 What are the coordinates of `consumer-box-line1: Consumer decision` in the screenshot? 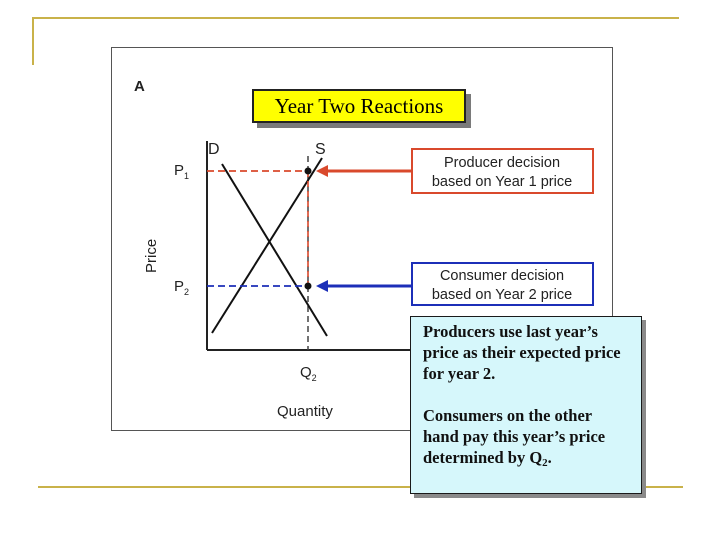 It's located at (502, 276).